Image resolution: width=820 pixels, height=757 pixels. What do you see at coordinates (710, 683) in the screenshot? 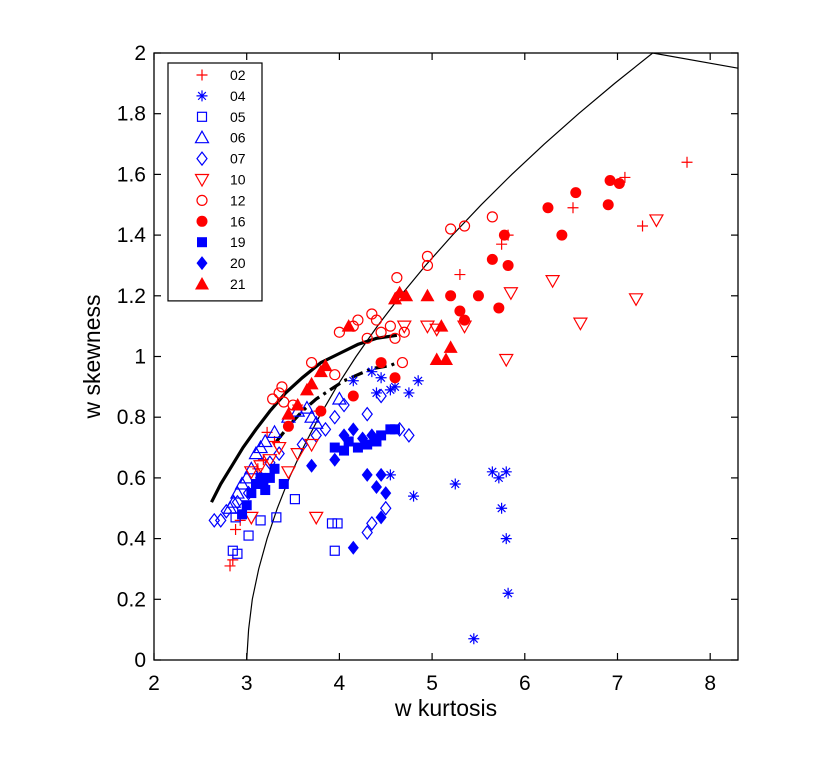
I see `x-tick-label: 8` at bounding box center [710, 683].